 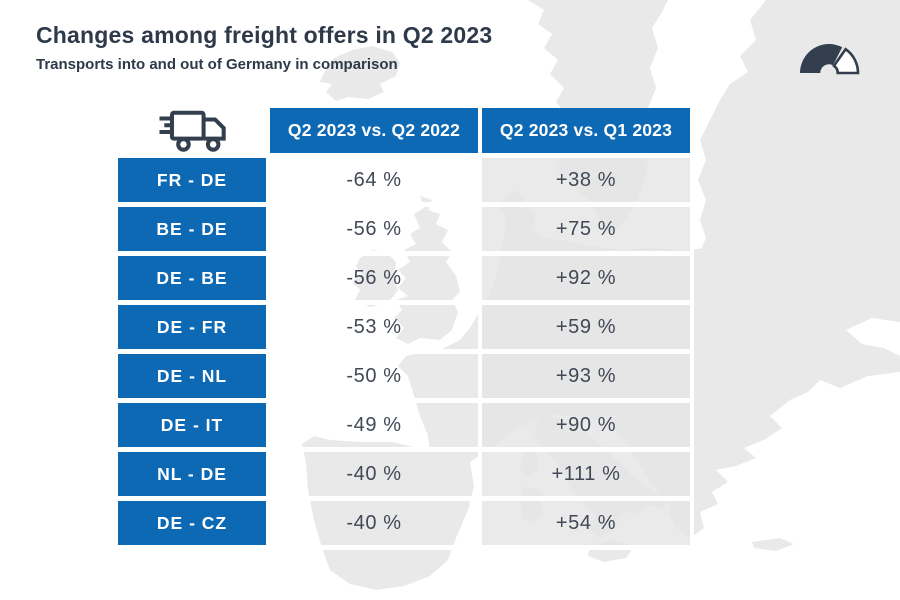 What do you see at coordinates (194, 427) in the screenshot?
I see `route-cell: DE - IT` at bounding box center [194, 427].